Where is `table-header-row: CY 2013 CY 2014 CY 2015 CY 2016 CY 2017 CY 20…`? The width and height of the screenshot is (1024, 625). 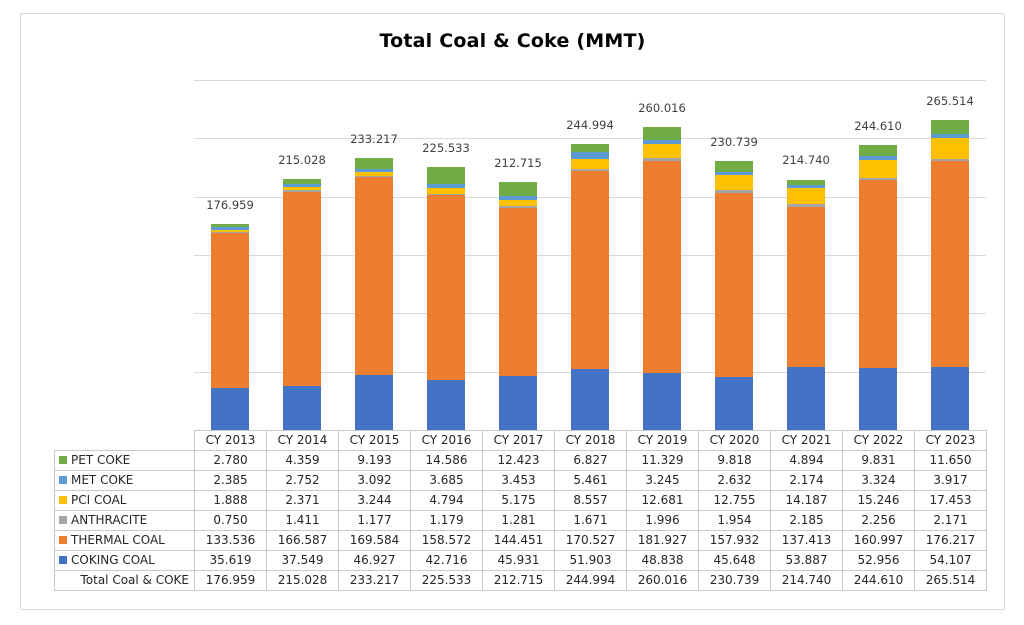 table-header-row: CY 2013 CY 2014 CY 2015 CY 2016 CY 2017 CY 20… is located at coordinates (521, 440).